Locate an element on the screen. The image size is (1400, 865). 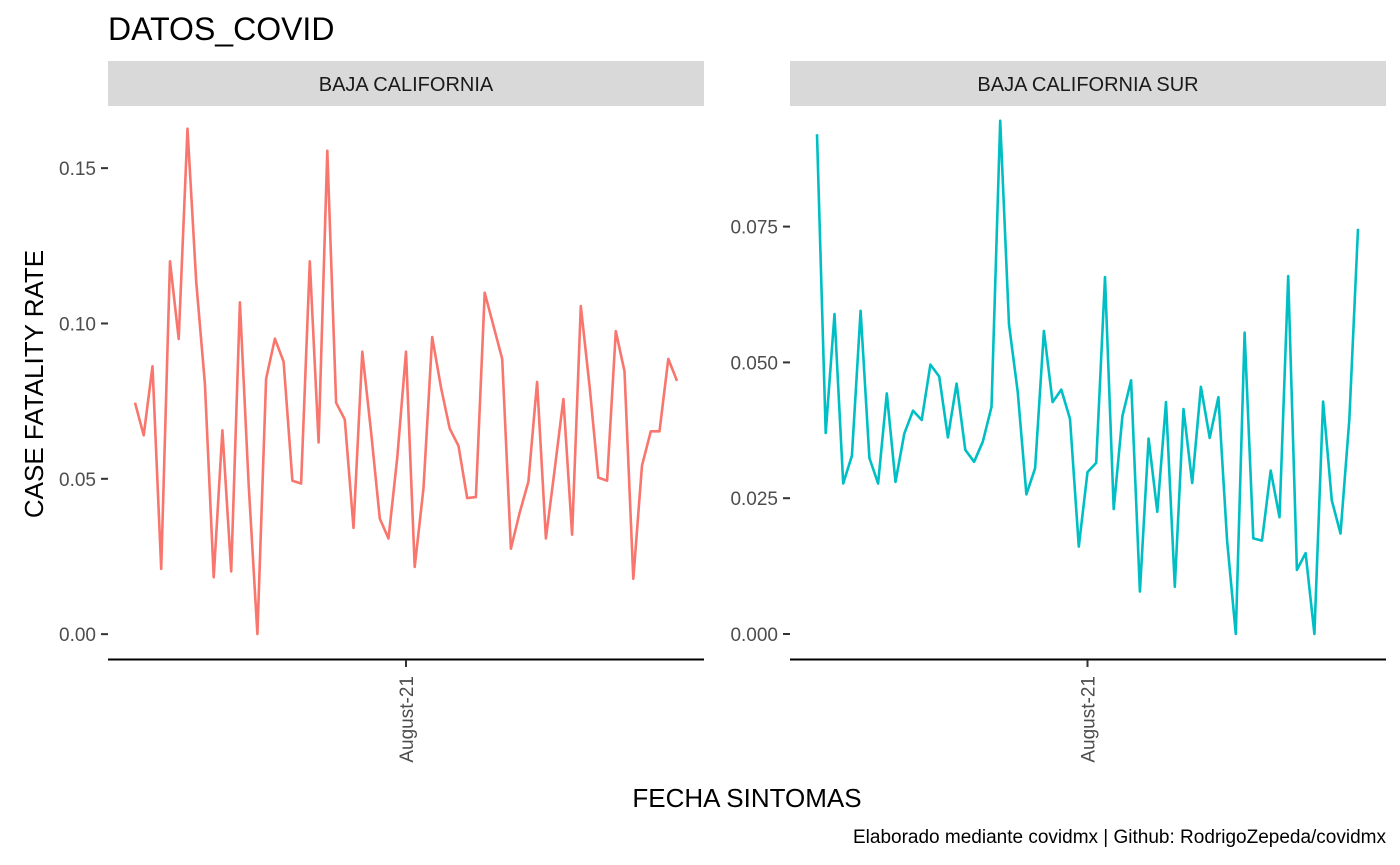
strip-label: BAJA CALIFORNIA SUR is located at coordinates (1087, 85).